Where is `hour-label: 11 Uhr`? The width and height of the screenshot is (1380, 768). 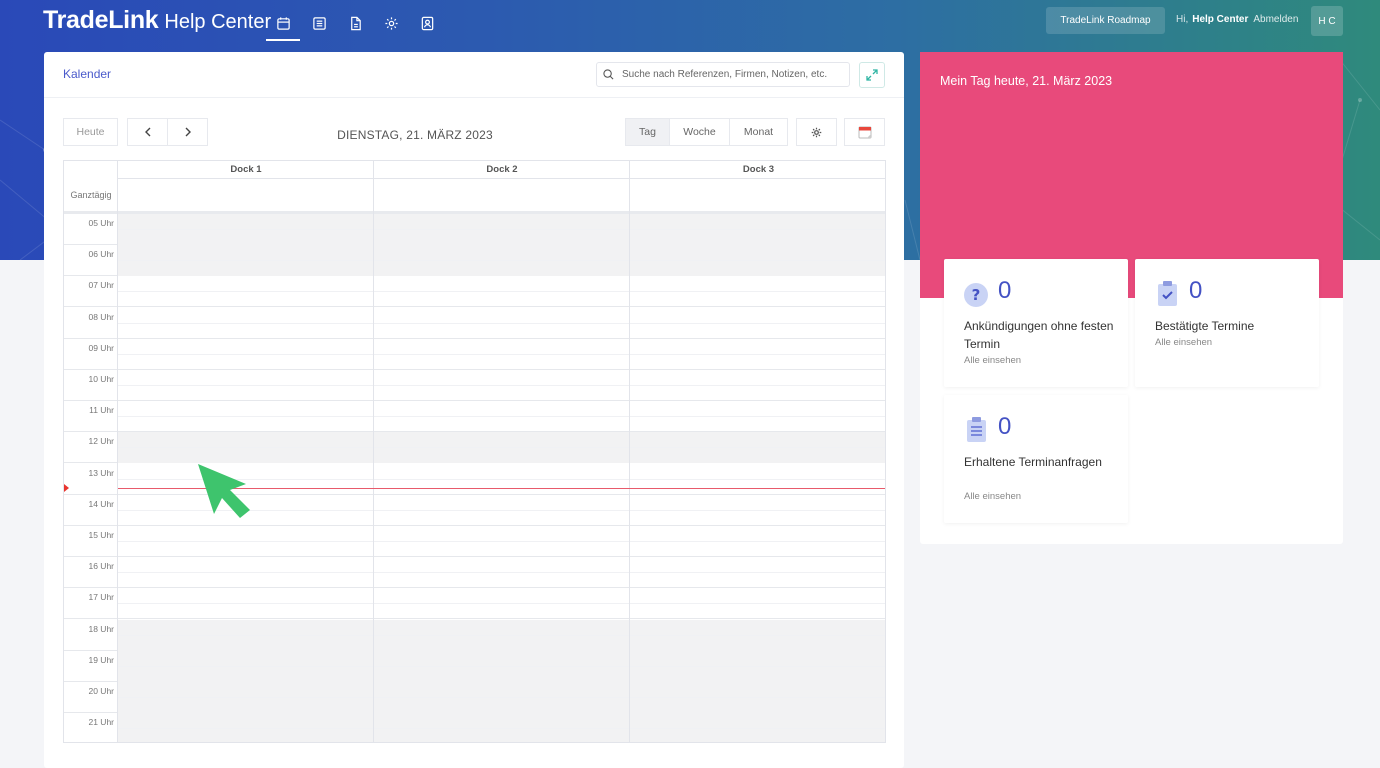
hour-label: 11 Uhr is located at coordinates (101, 410).